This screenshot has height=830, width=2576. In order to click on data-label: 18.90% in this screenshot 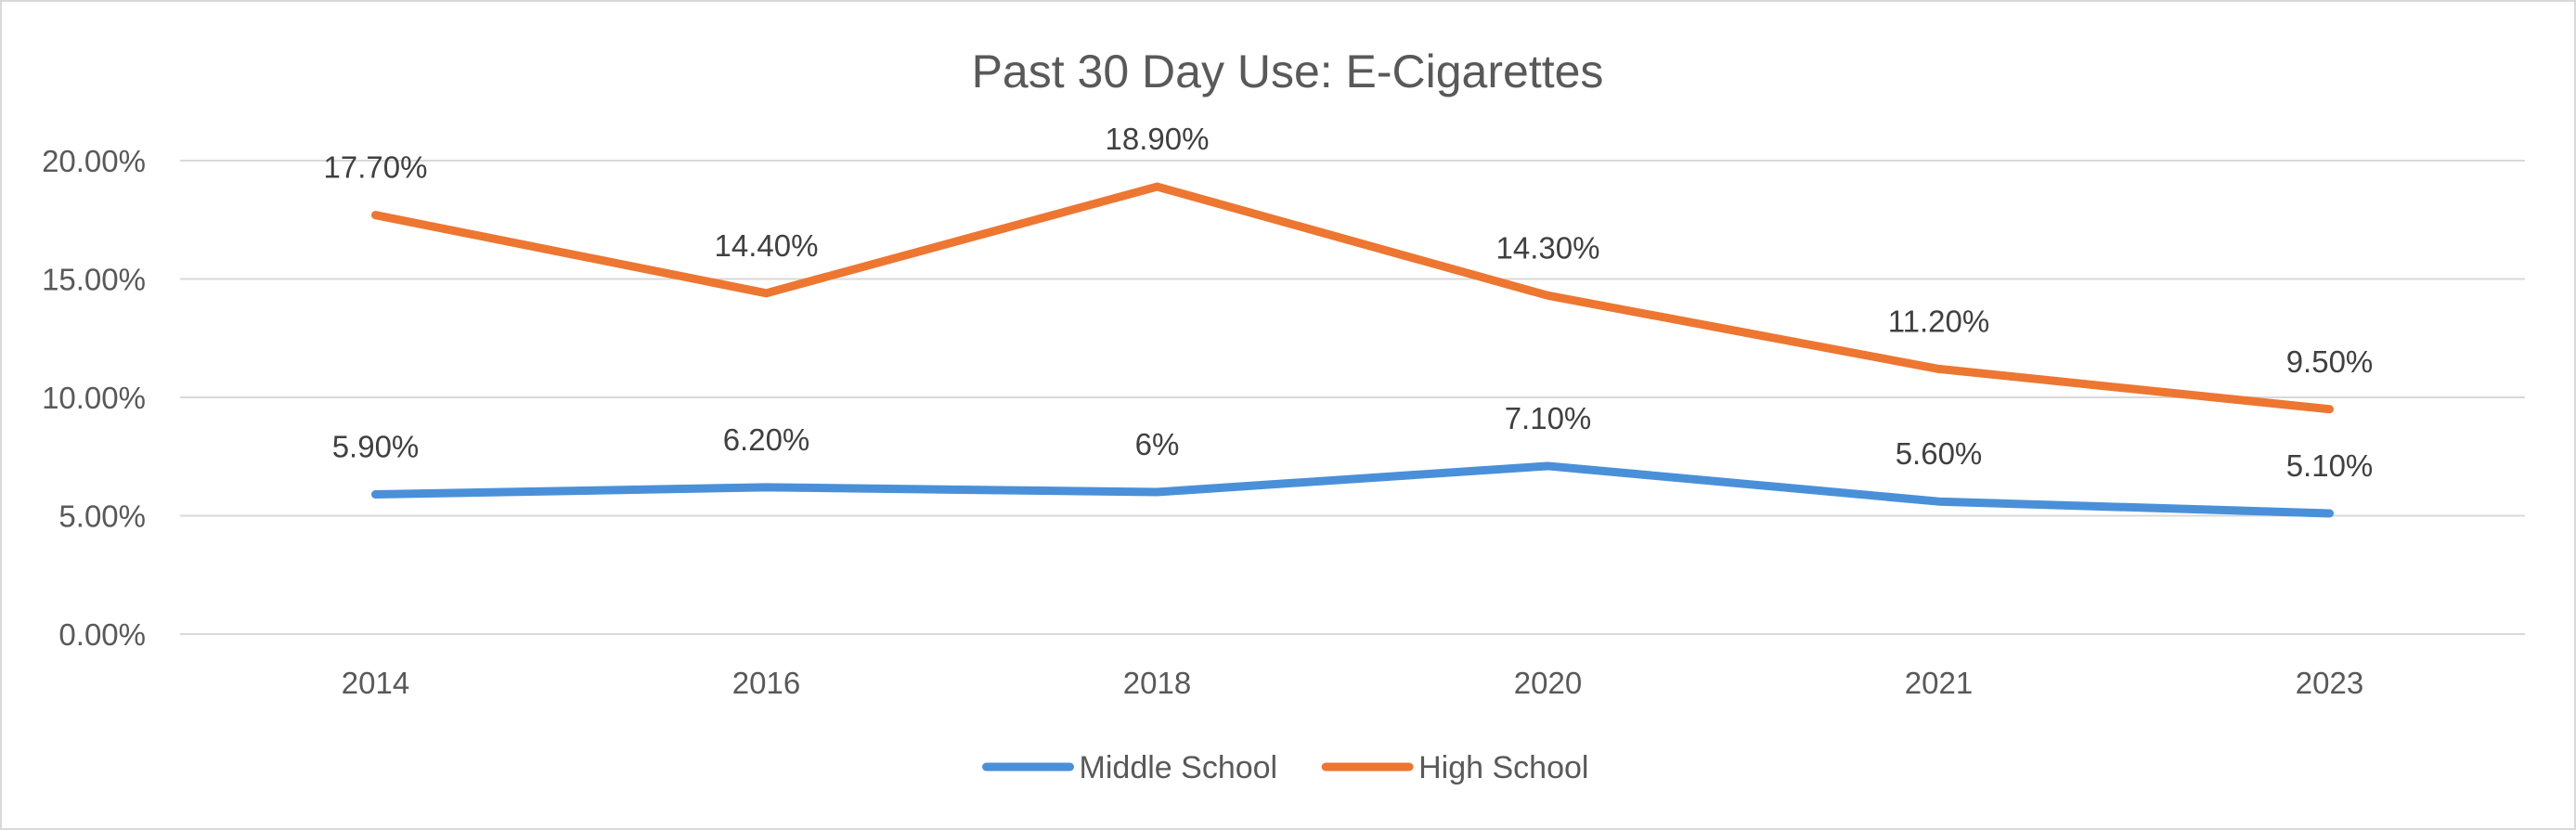, I will do `click(1158, 139)`.